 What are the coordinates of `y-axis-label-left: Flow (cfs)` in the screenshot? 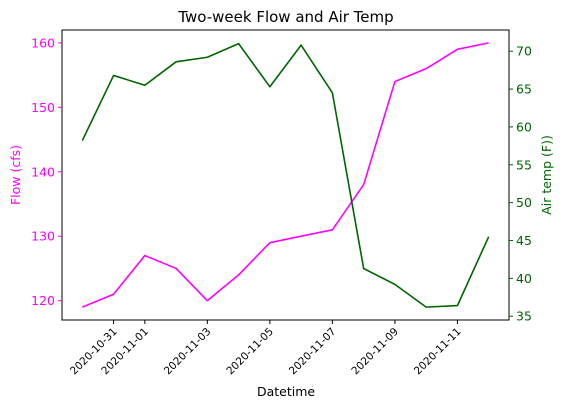 It's located at (15, 175).